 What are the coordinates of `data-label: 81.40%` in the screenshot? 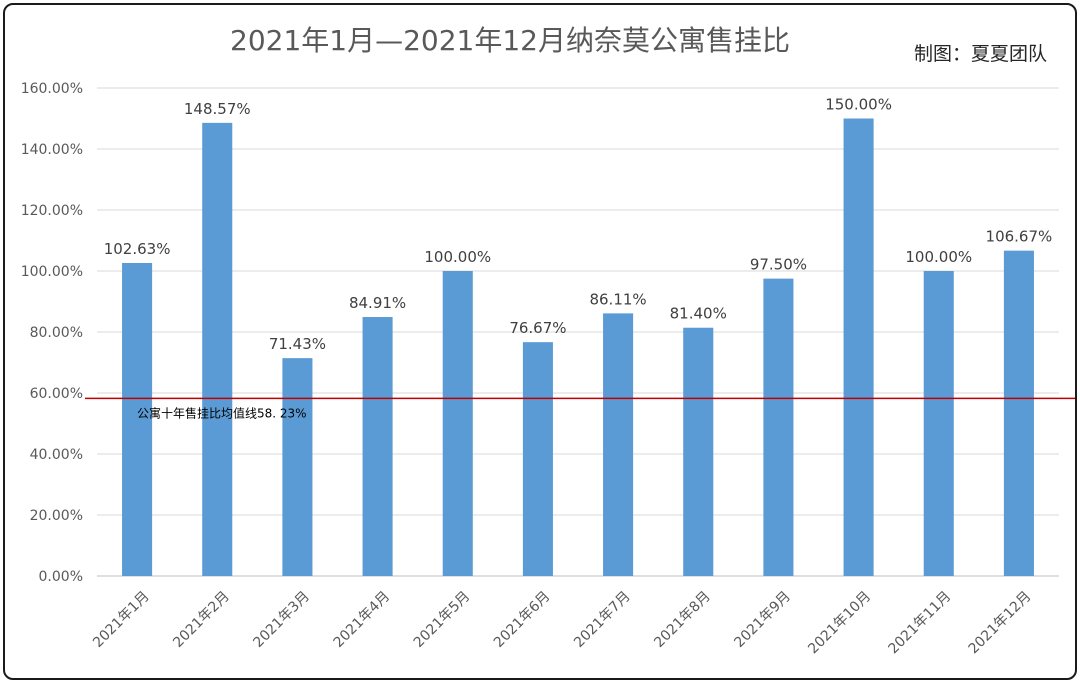 It's located at (698, 314).